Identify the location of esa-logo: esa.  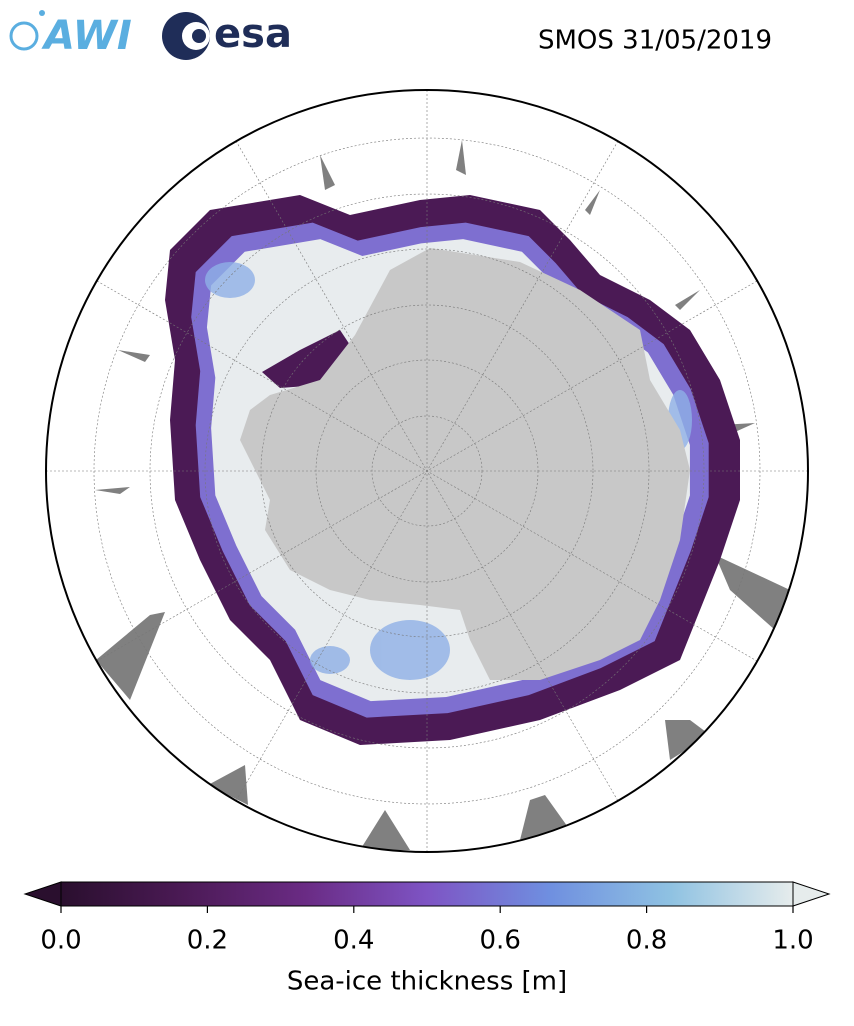
(227, 35).